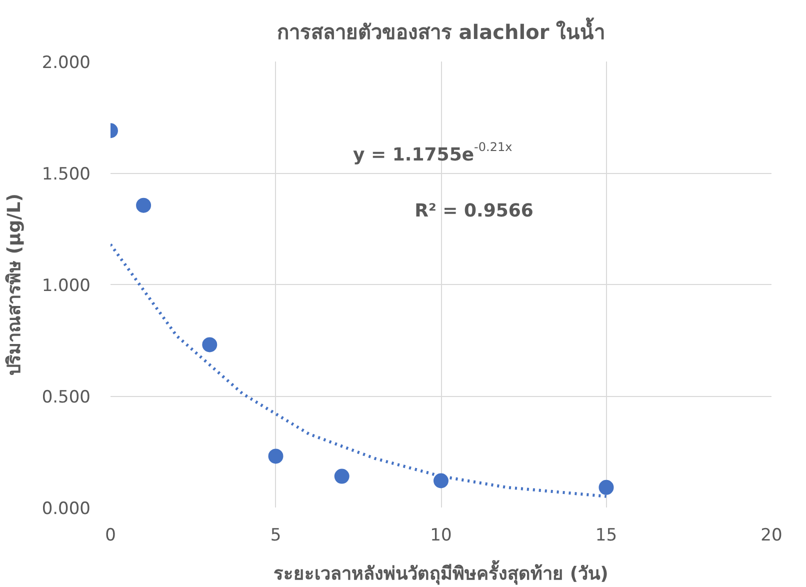  What do you see at coordinates (66, 398) in the screenshot?
I see `y-tick-label: 0.500` at bounding box center [66, 398].